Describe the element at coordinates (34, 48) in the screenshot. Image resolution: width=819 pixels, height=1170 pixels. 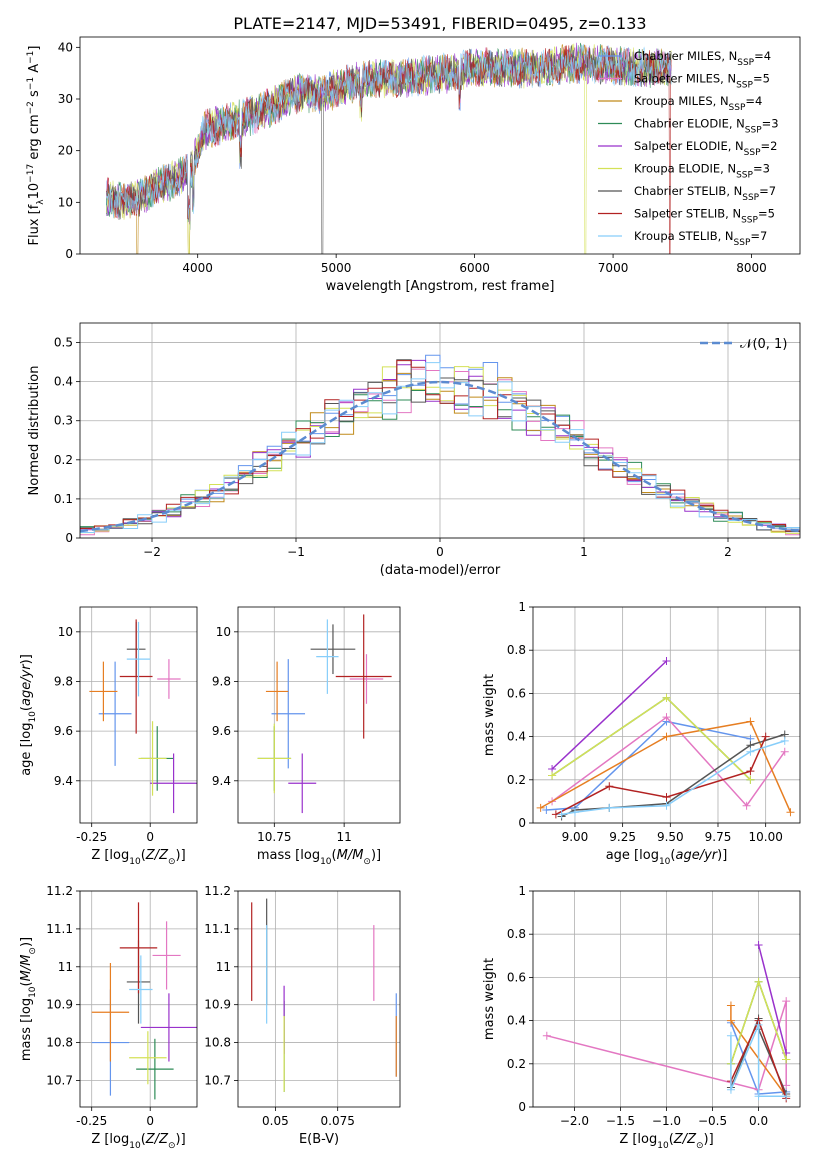
I see `label-part: ]` at that location.